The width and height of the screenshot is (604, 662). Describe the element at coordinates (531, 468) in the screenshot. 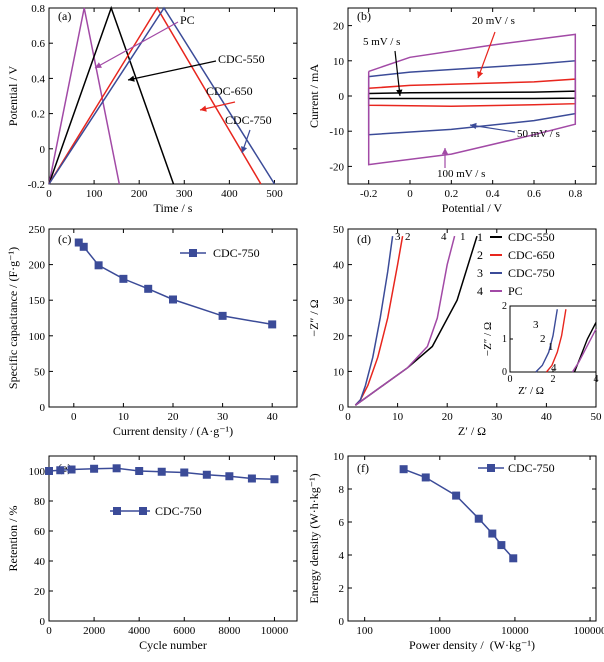

I see `legend-label: CDC-750` at that location.